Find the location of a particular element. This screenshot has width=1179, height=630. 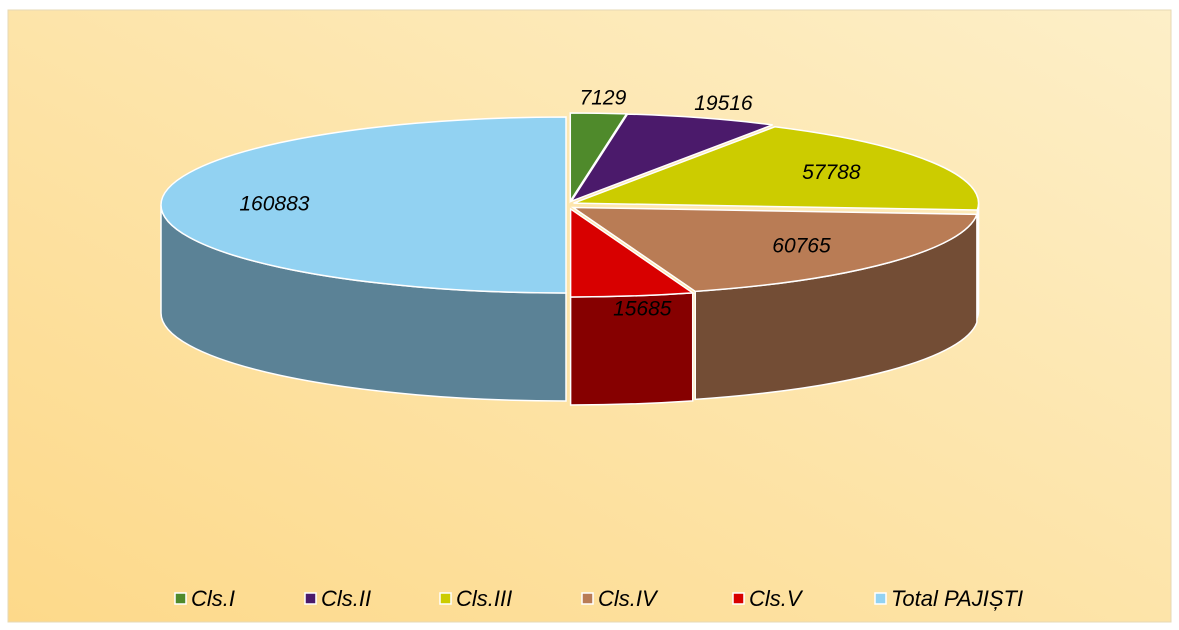

data-label: 57788 is located at coordinates (831, 172).